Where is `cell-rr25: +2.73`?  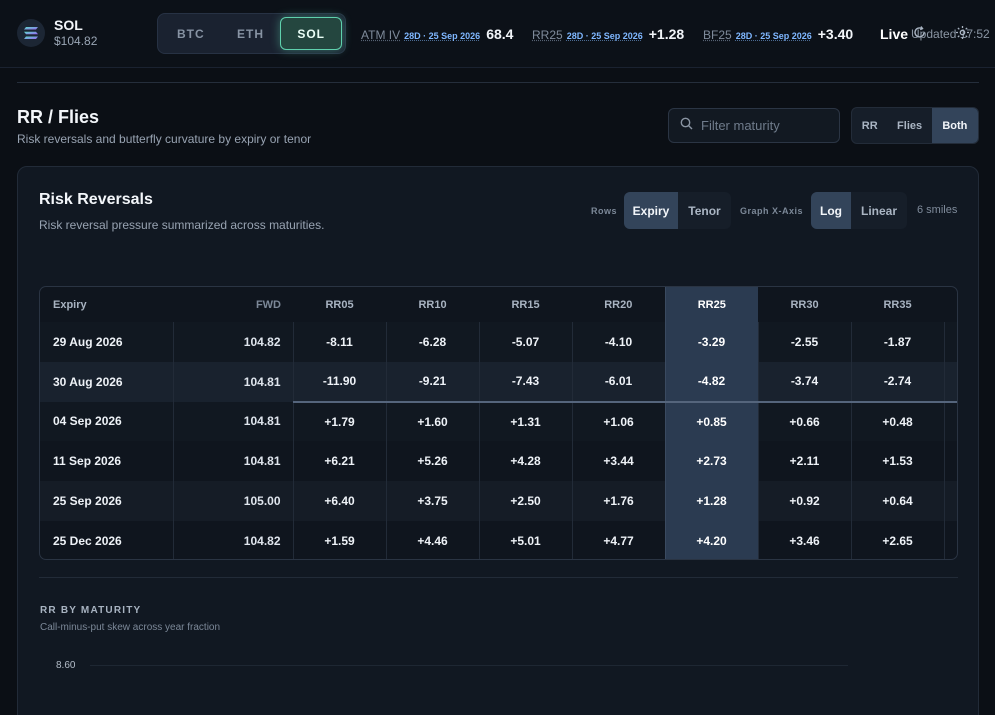 cell-rr25: +2.73 is located at coordinates (711, 461).